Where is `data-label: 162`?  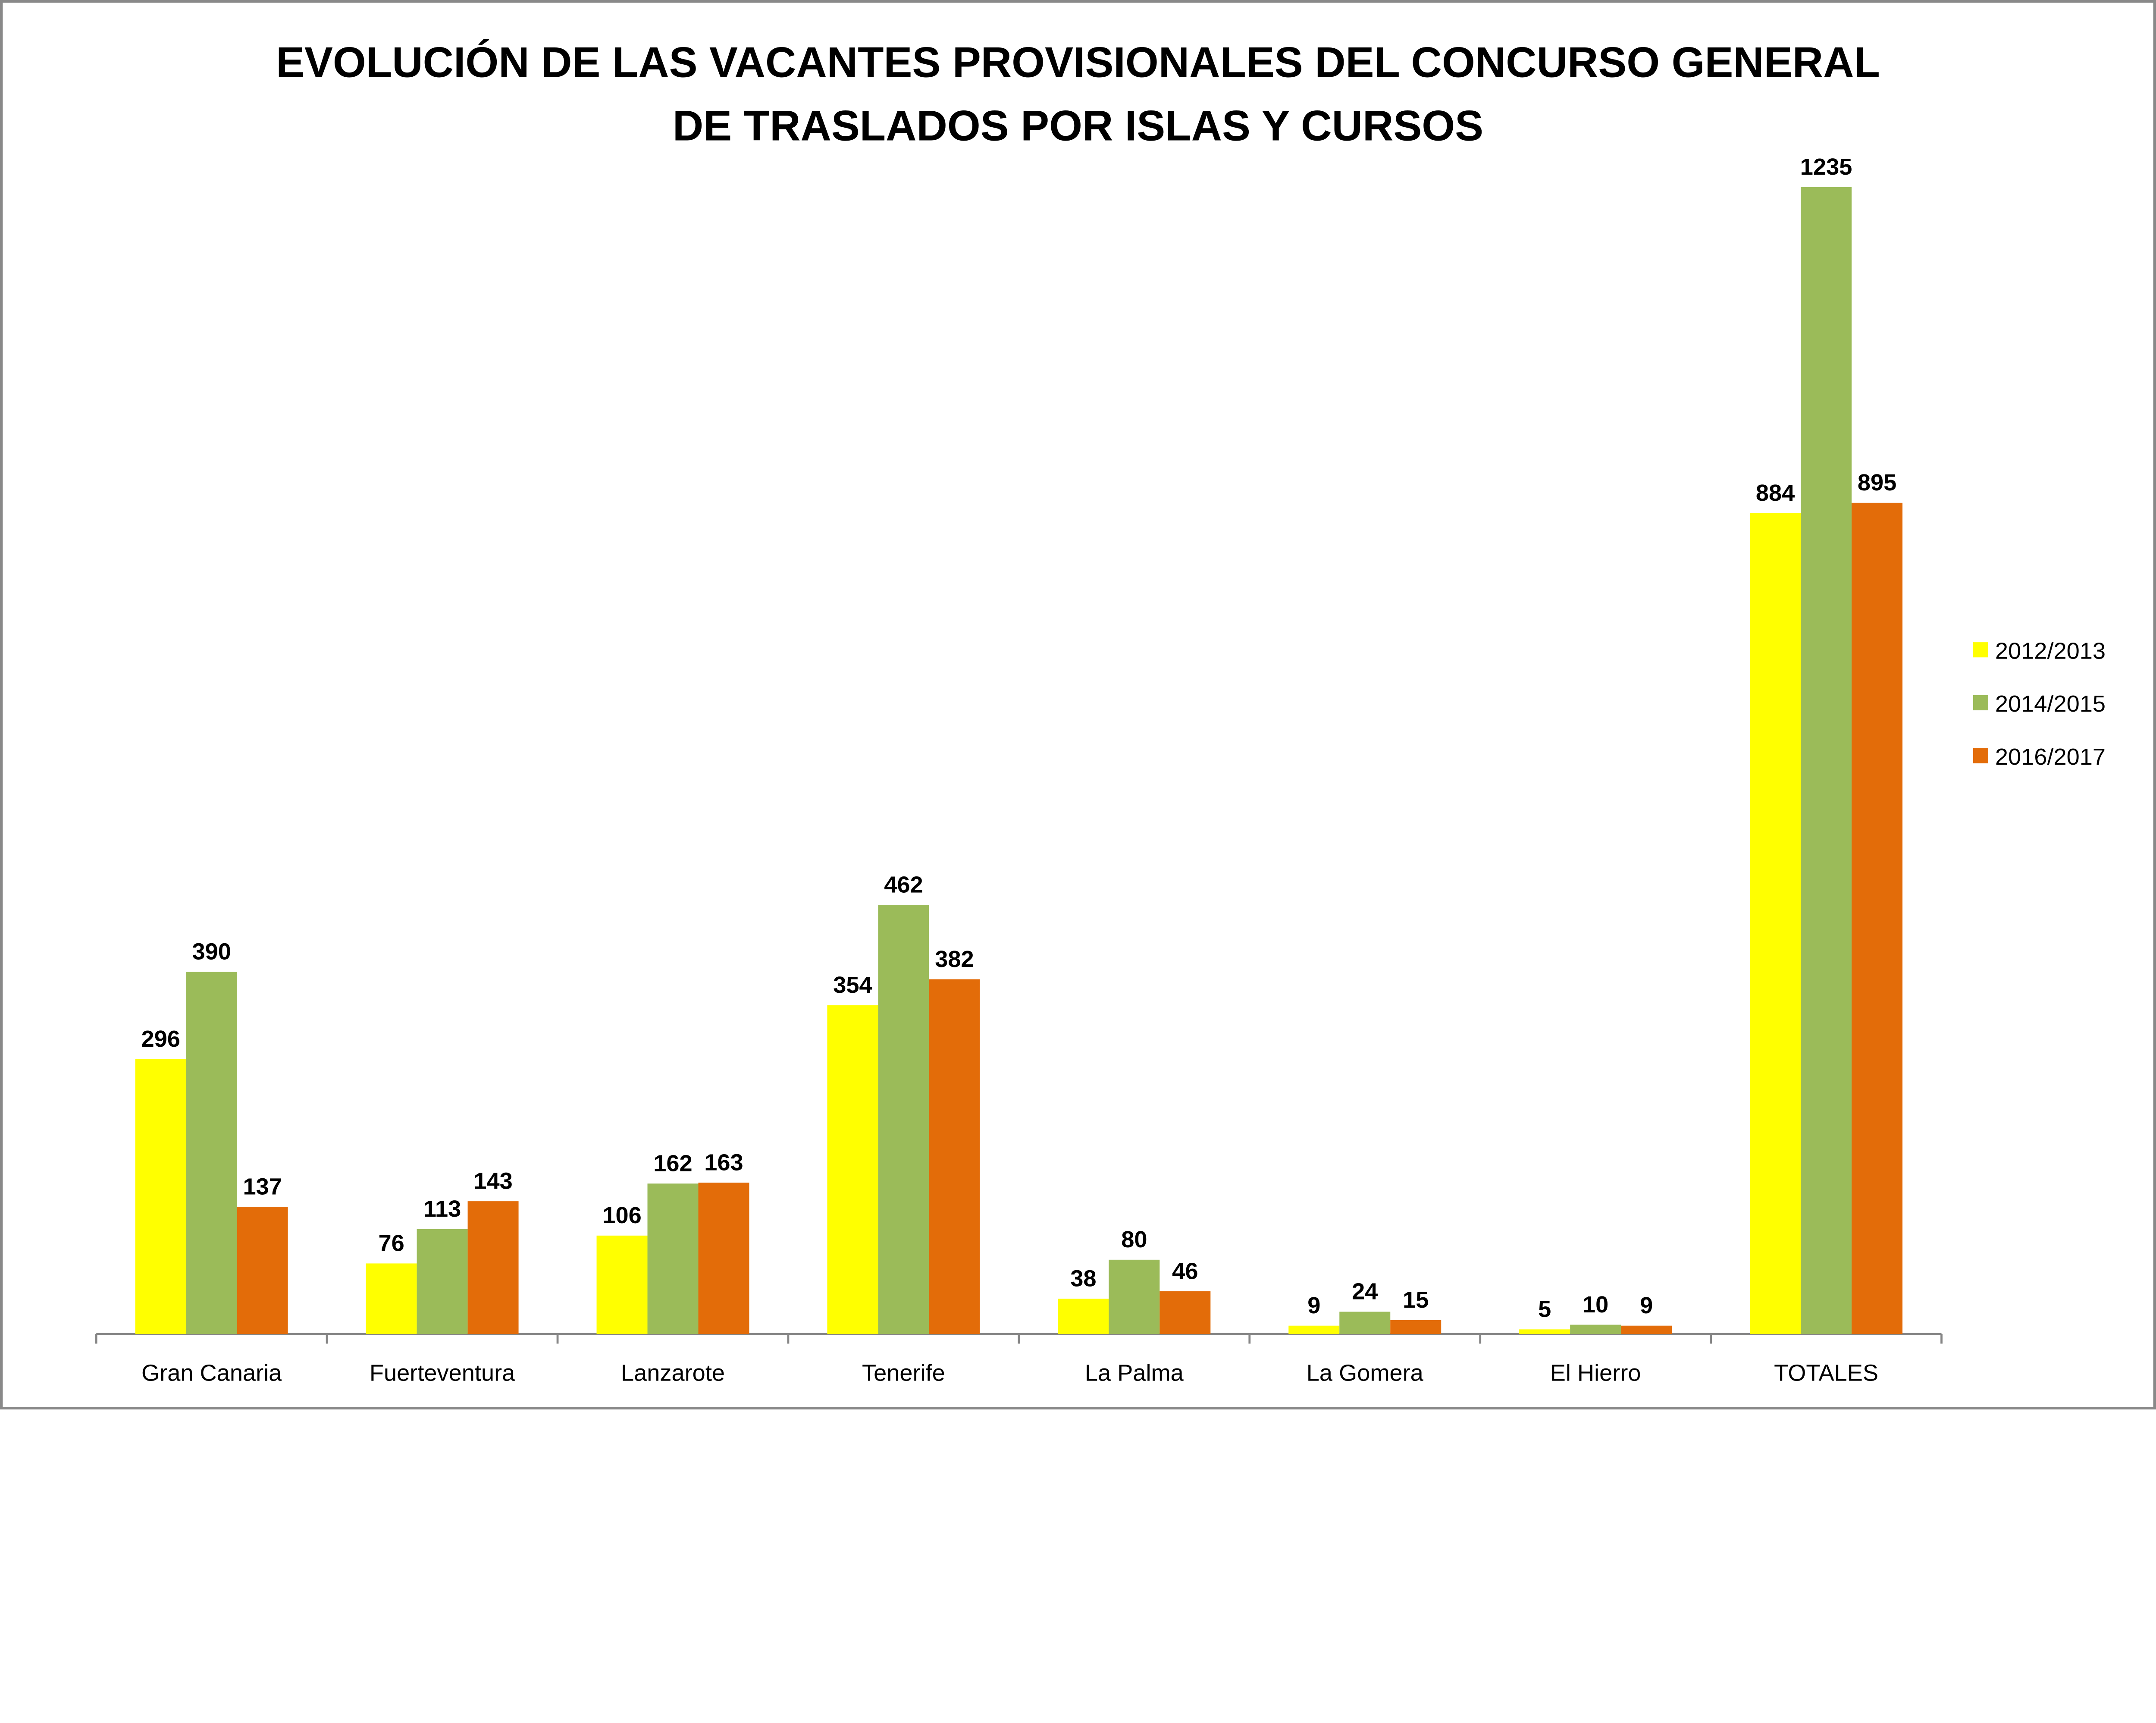 data-label: 162 is located at coordinates (672, 1164).